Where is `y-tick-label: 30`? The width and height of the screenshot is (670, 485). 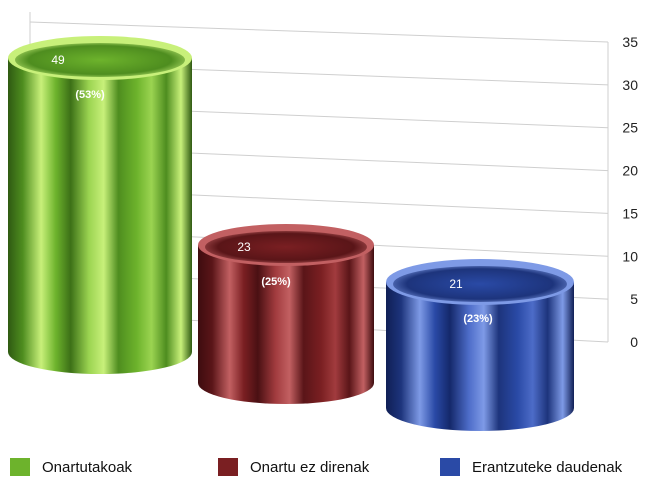 y-tick-label: 30 is located at coordinates (630, 85).